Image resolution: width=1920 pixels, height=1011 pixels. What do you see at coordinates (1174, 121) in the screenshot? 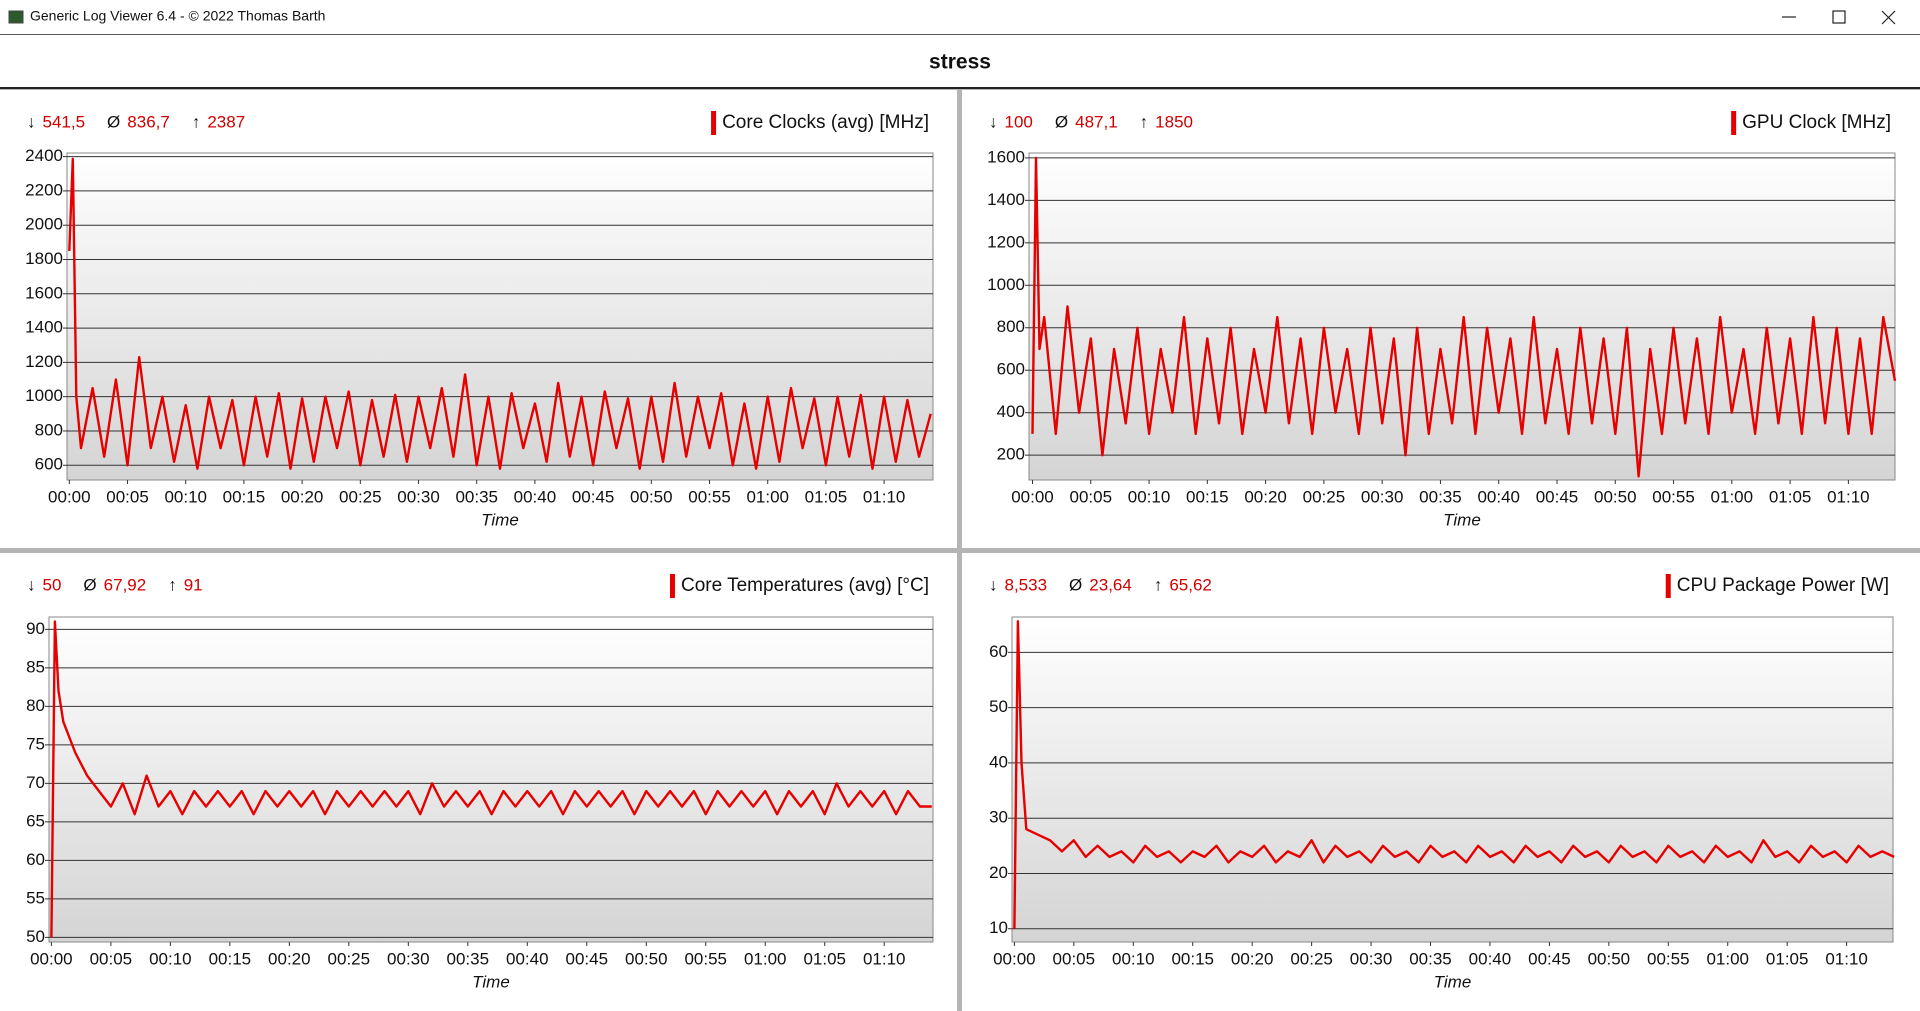
I see `stat-value: 1850` at bounding box center [1174, 121].